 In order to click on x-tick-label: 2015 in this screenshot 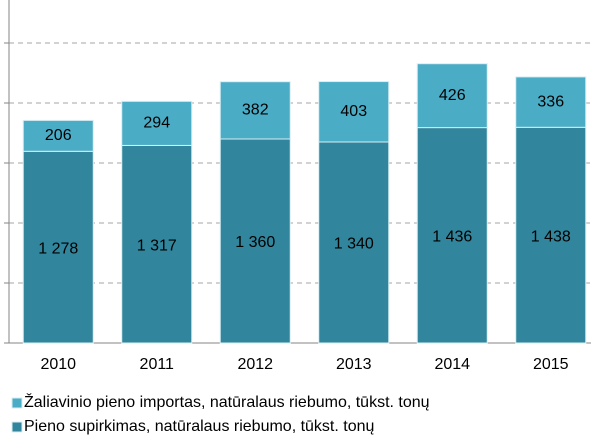, I will do `click(551, 364)`.